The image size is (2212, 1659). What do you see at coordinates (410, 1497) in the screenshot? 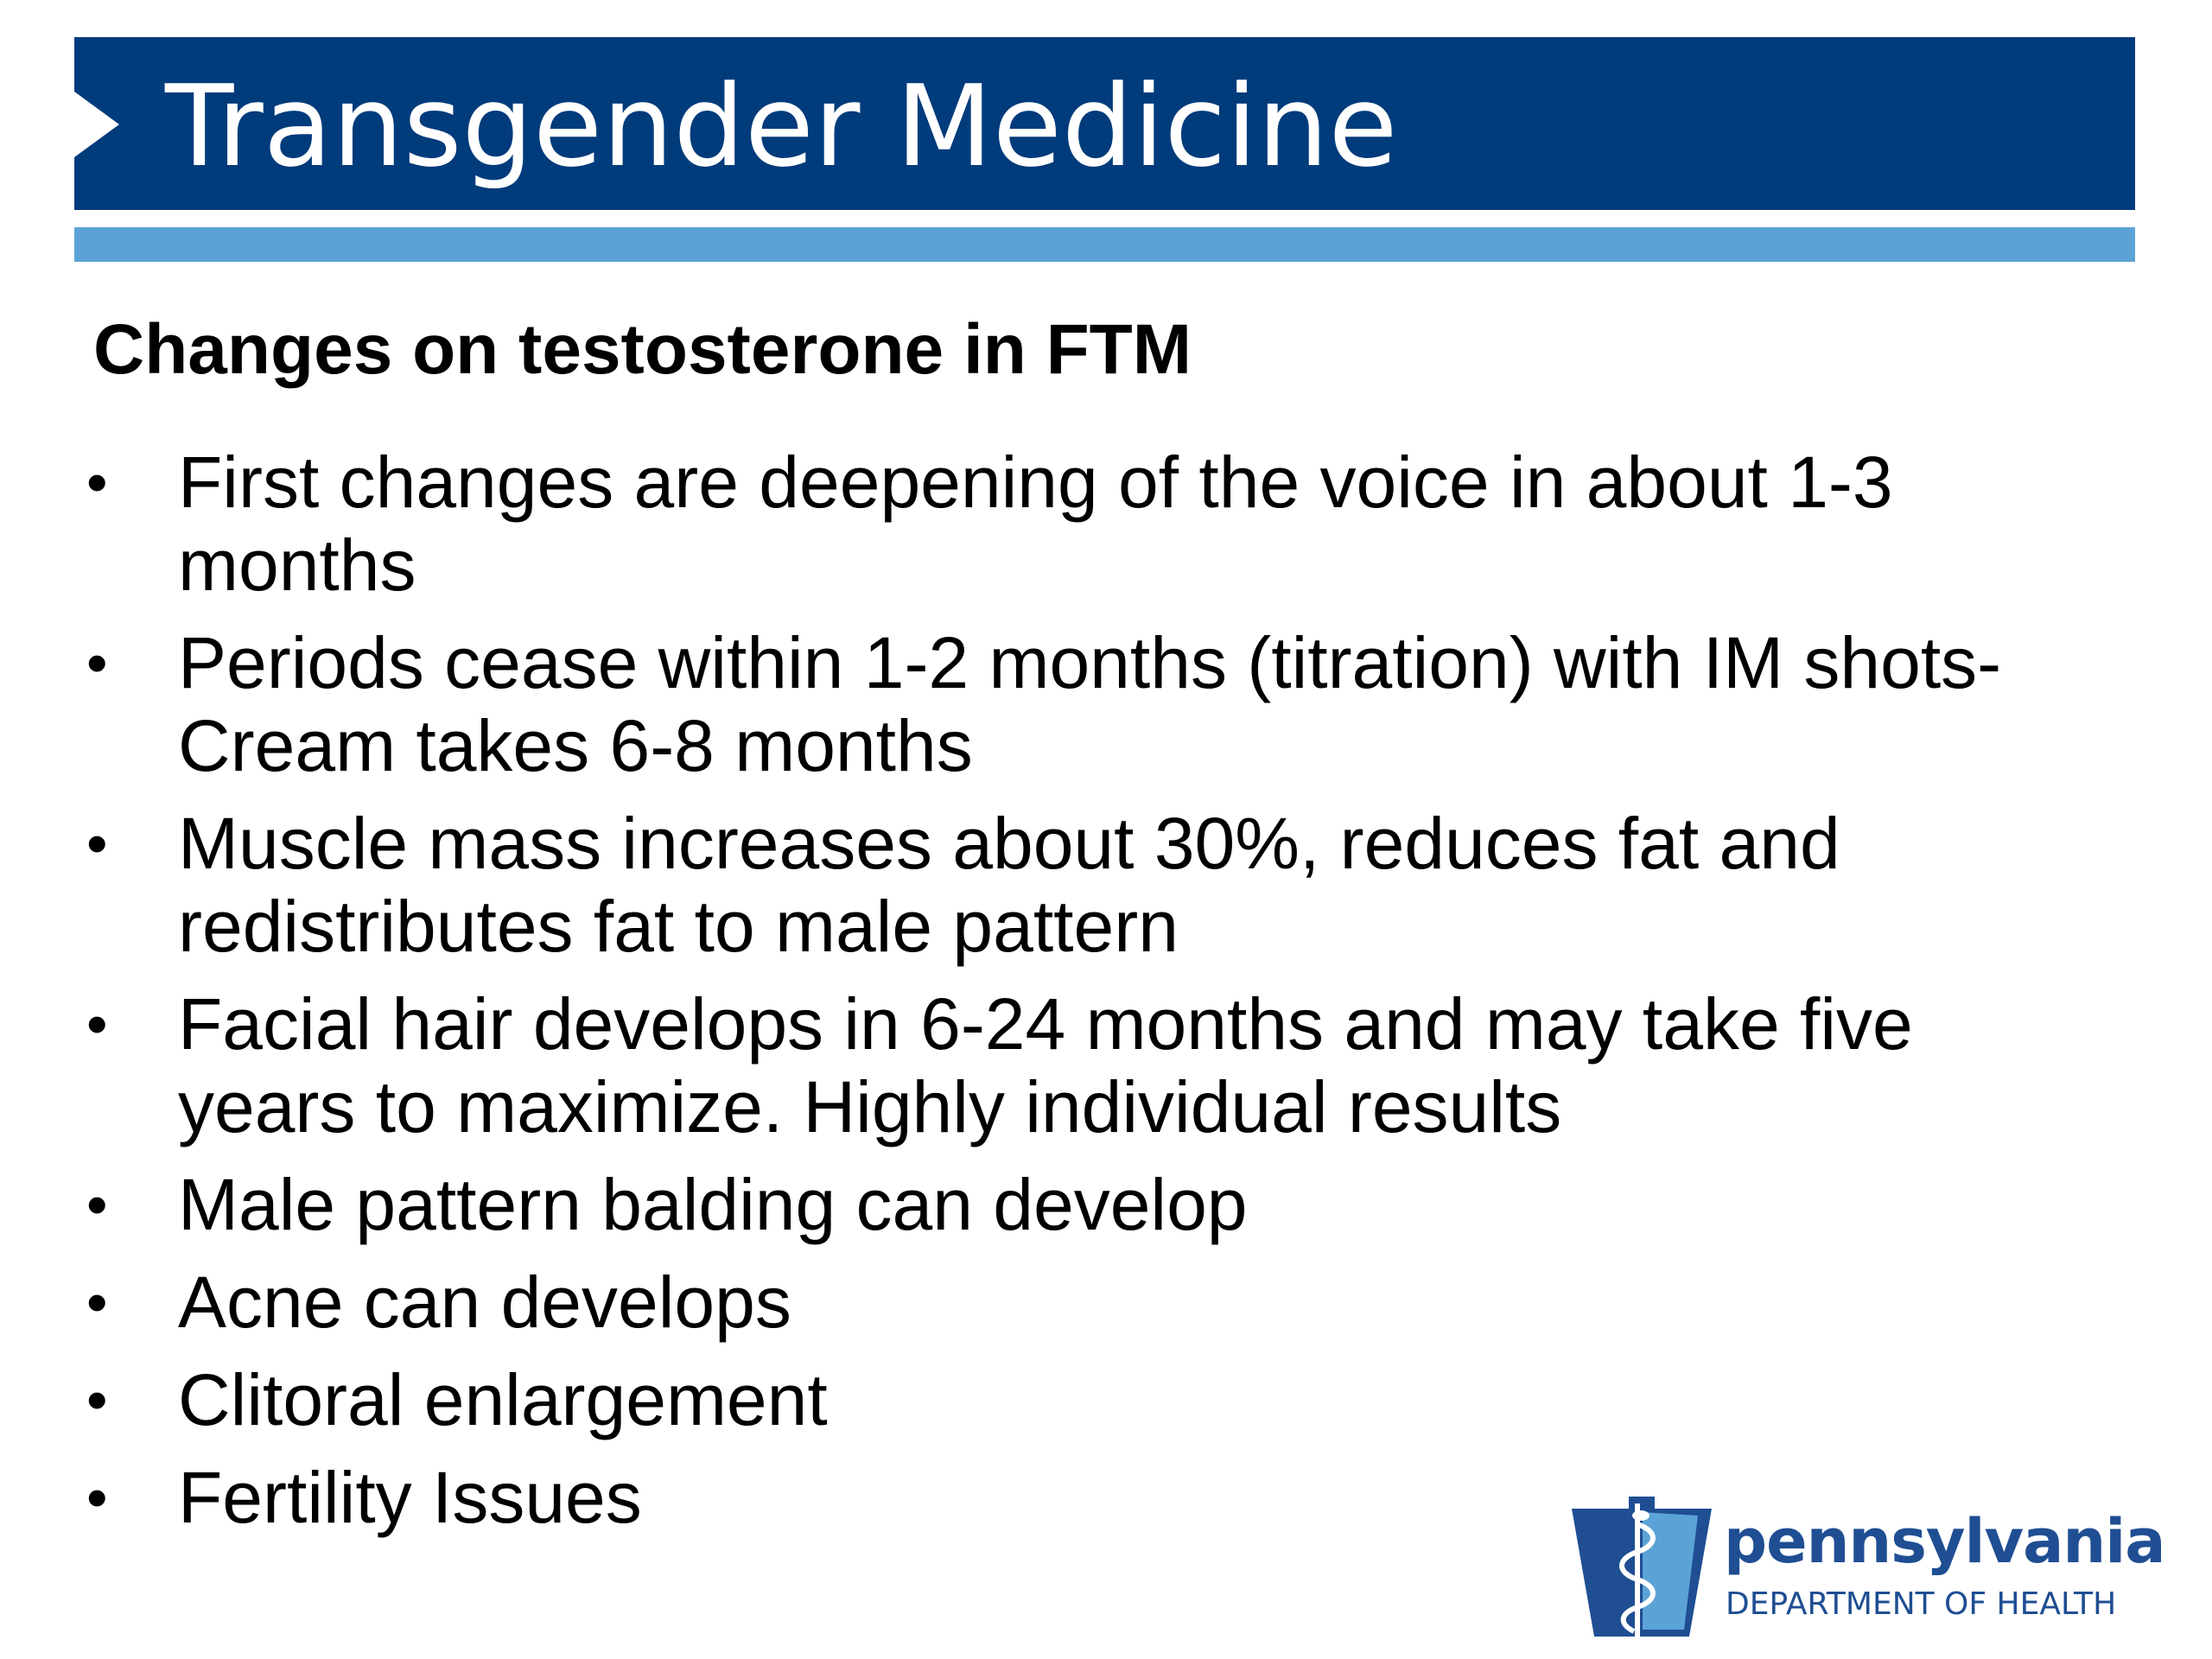
I see `bullet-text-line: Fertility Issues` at bounding box center [410, 1497].